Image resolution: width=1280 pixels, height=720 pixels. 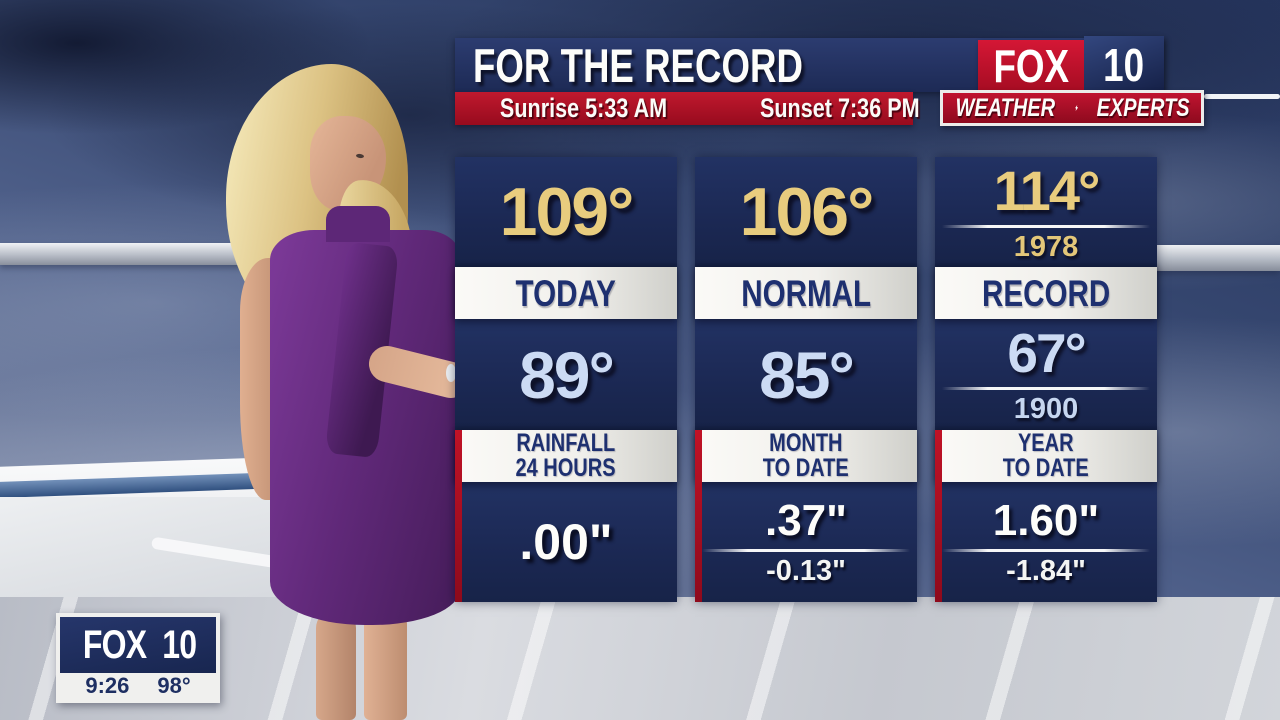 I want to click on low-temp-section: 89°, so click(x=566, y=374).